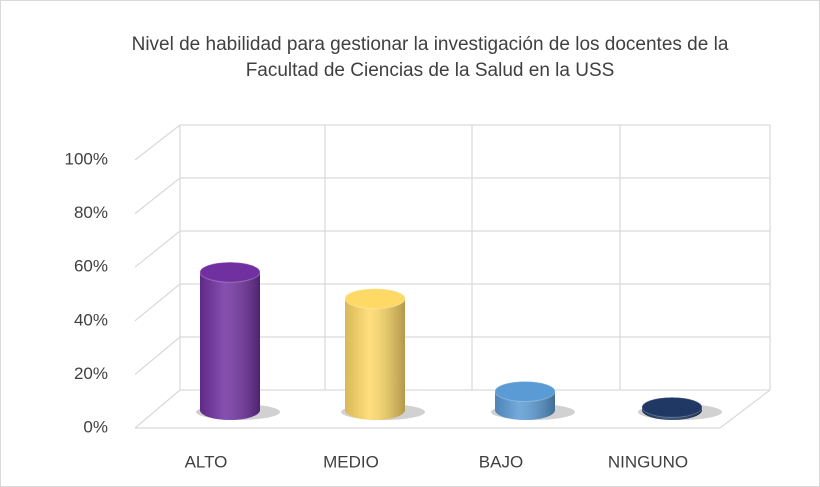  Describe the element at coordinates (351, 461) in the screenshot. I see `x-tick-label: MEDIO` at that location.